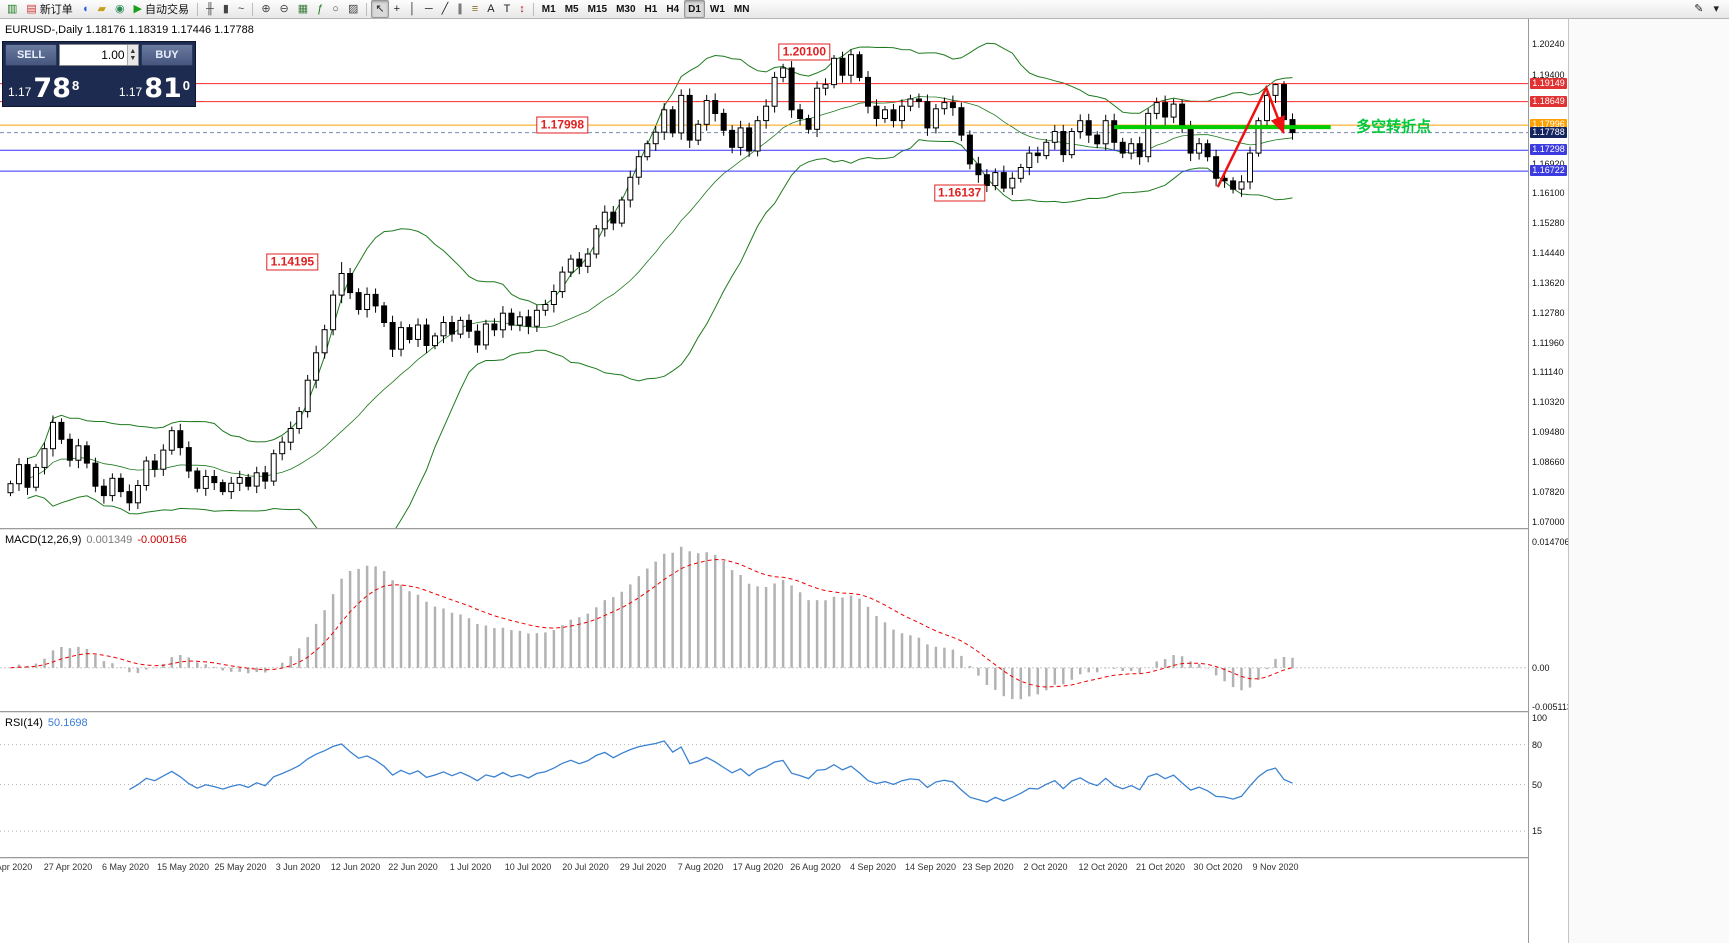 This screenshot has width=1729, height=943. Describe the element at coordinates (101, 9) in the screenshot. I see `wallet-icon: ▰` at that location.